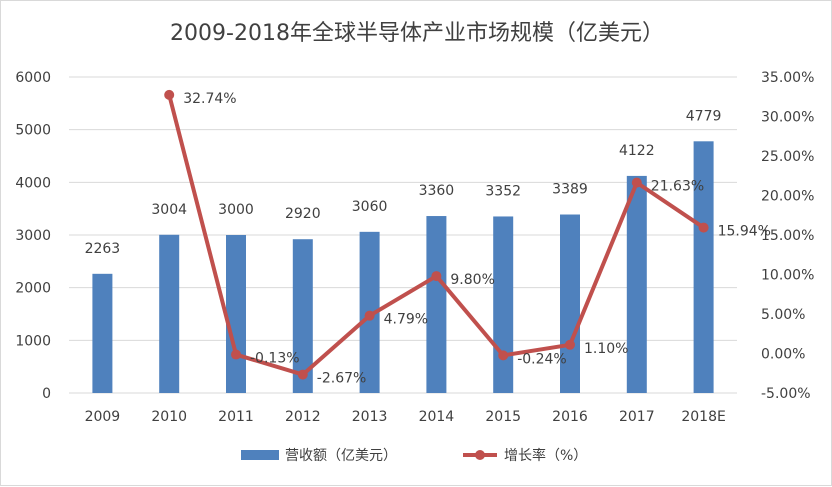 The height and width of the screenshot is (487, 832). Describe the element at coordinates (236, 210) in the screenshot. I see `bar-data-label: 3000` at that location.